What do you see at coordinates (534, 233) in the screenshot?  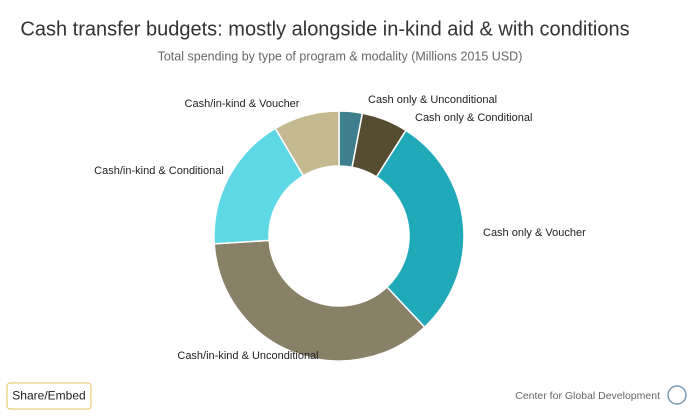 I see `segment-label: Cash only & Voucher` at bounding box center [534, 233].